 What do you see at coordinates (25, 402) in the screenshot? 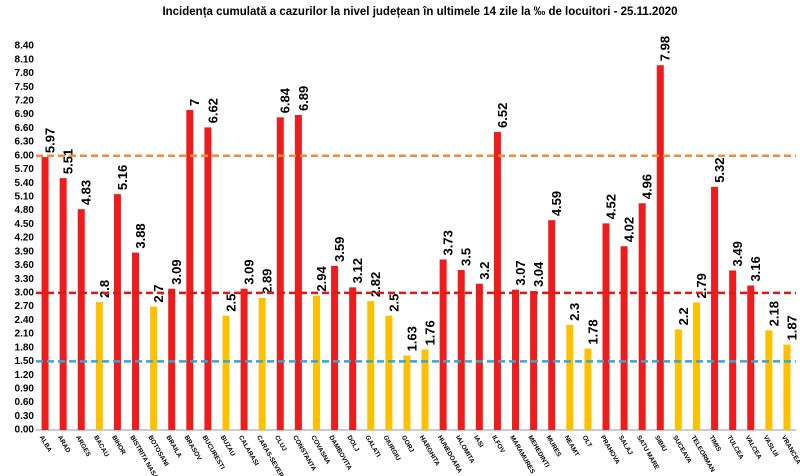
I see `y-tick-label: 0.60` at bounding box center [25, 402].